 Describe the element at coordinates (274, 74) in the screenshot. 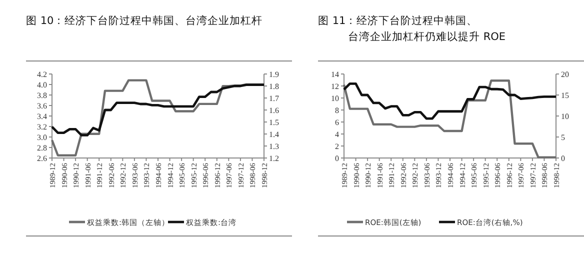

I see `y2-tick-label: 1.9` at that location.